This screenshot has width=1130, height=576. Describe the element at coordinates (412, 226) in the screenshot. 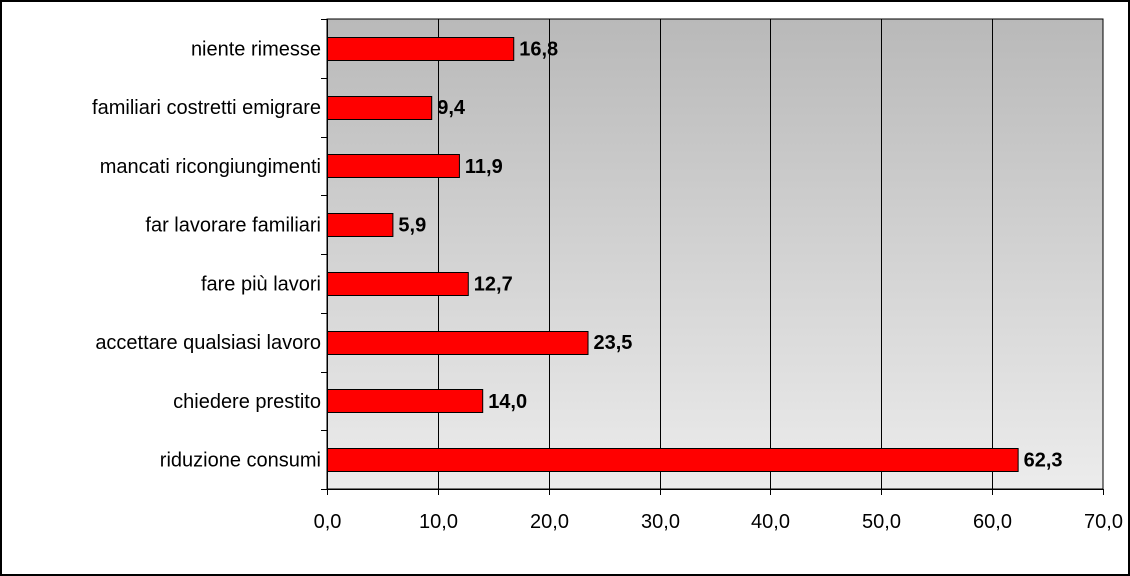

I see `data-label: 5,9` at that location.